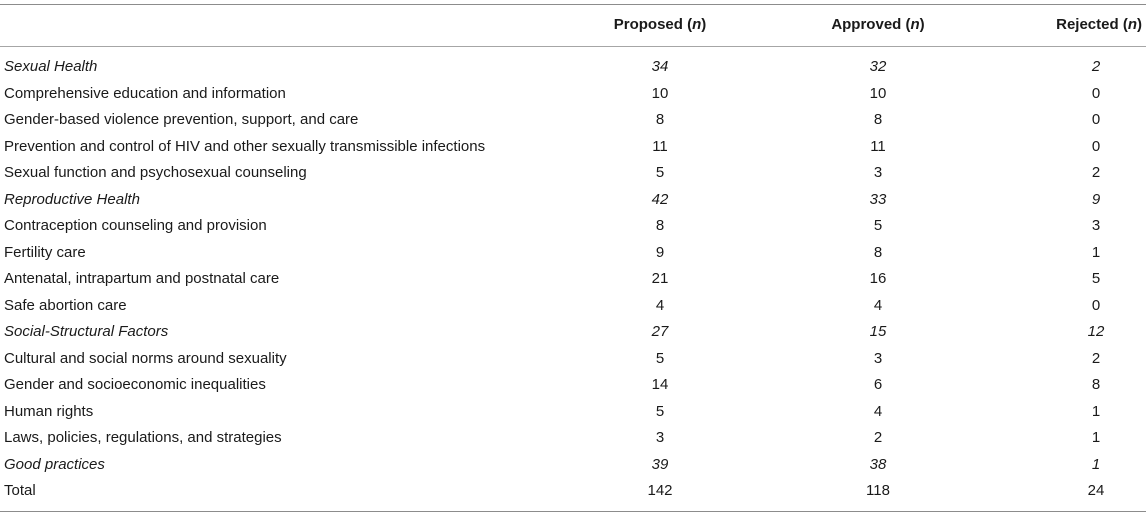 This screenshot has height=516, width=1146. Describe the element at coordinates (20, 490) in the screenshot. I see `row-label: Total` at that location.